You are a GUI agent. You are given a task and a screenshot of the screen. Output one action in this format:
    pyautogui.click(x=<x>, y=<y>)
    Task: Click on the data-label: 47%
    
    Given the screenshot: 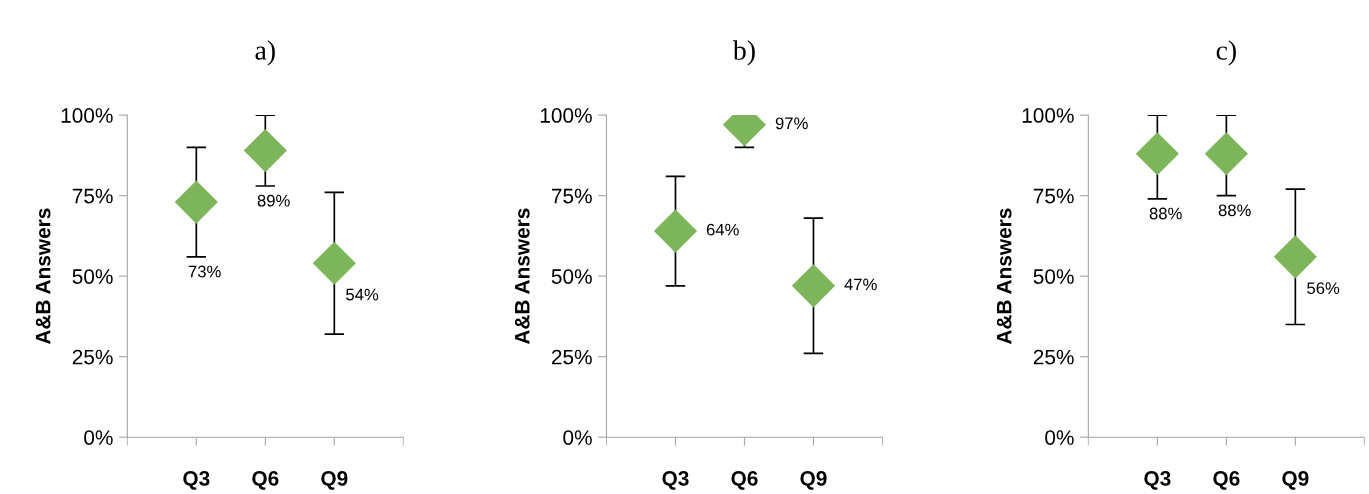 What is the action you would take?
    pyautogui.click(x=860, y=284)
    